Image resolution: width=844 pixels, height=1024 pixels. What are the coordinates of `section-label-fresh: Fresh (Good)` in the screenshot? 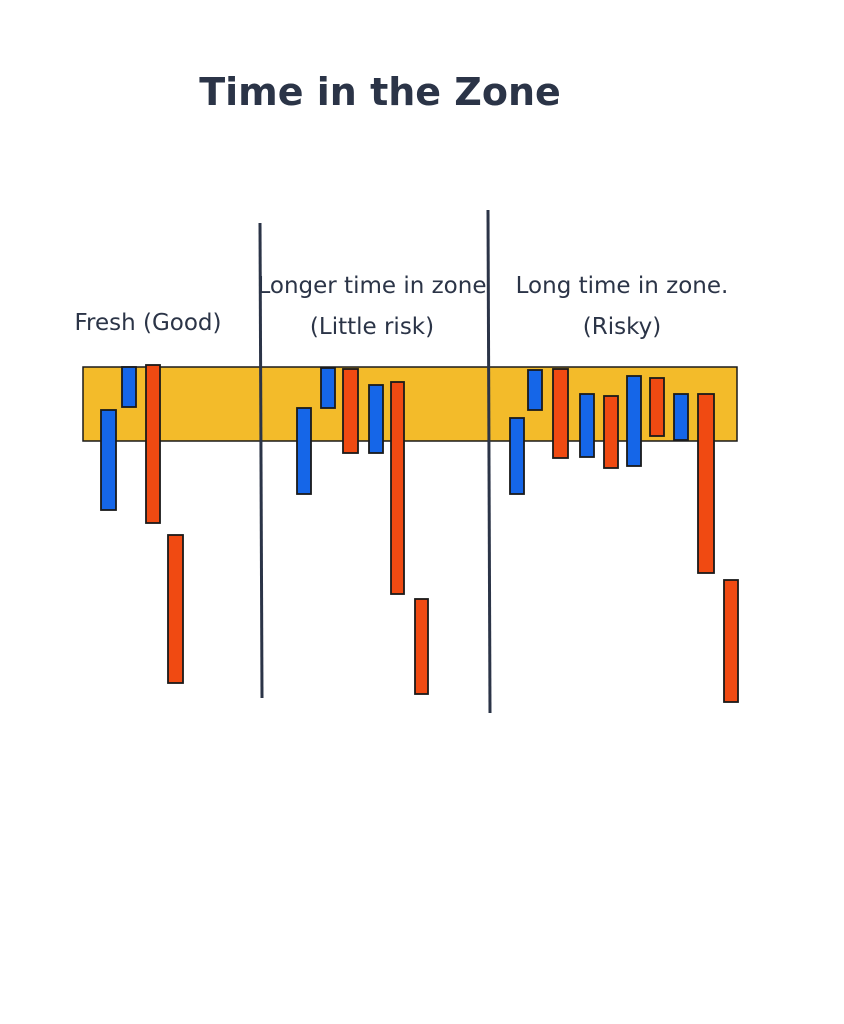 It's located at (147, 323).